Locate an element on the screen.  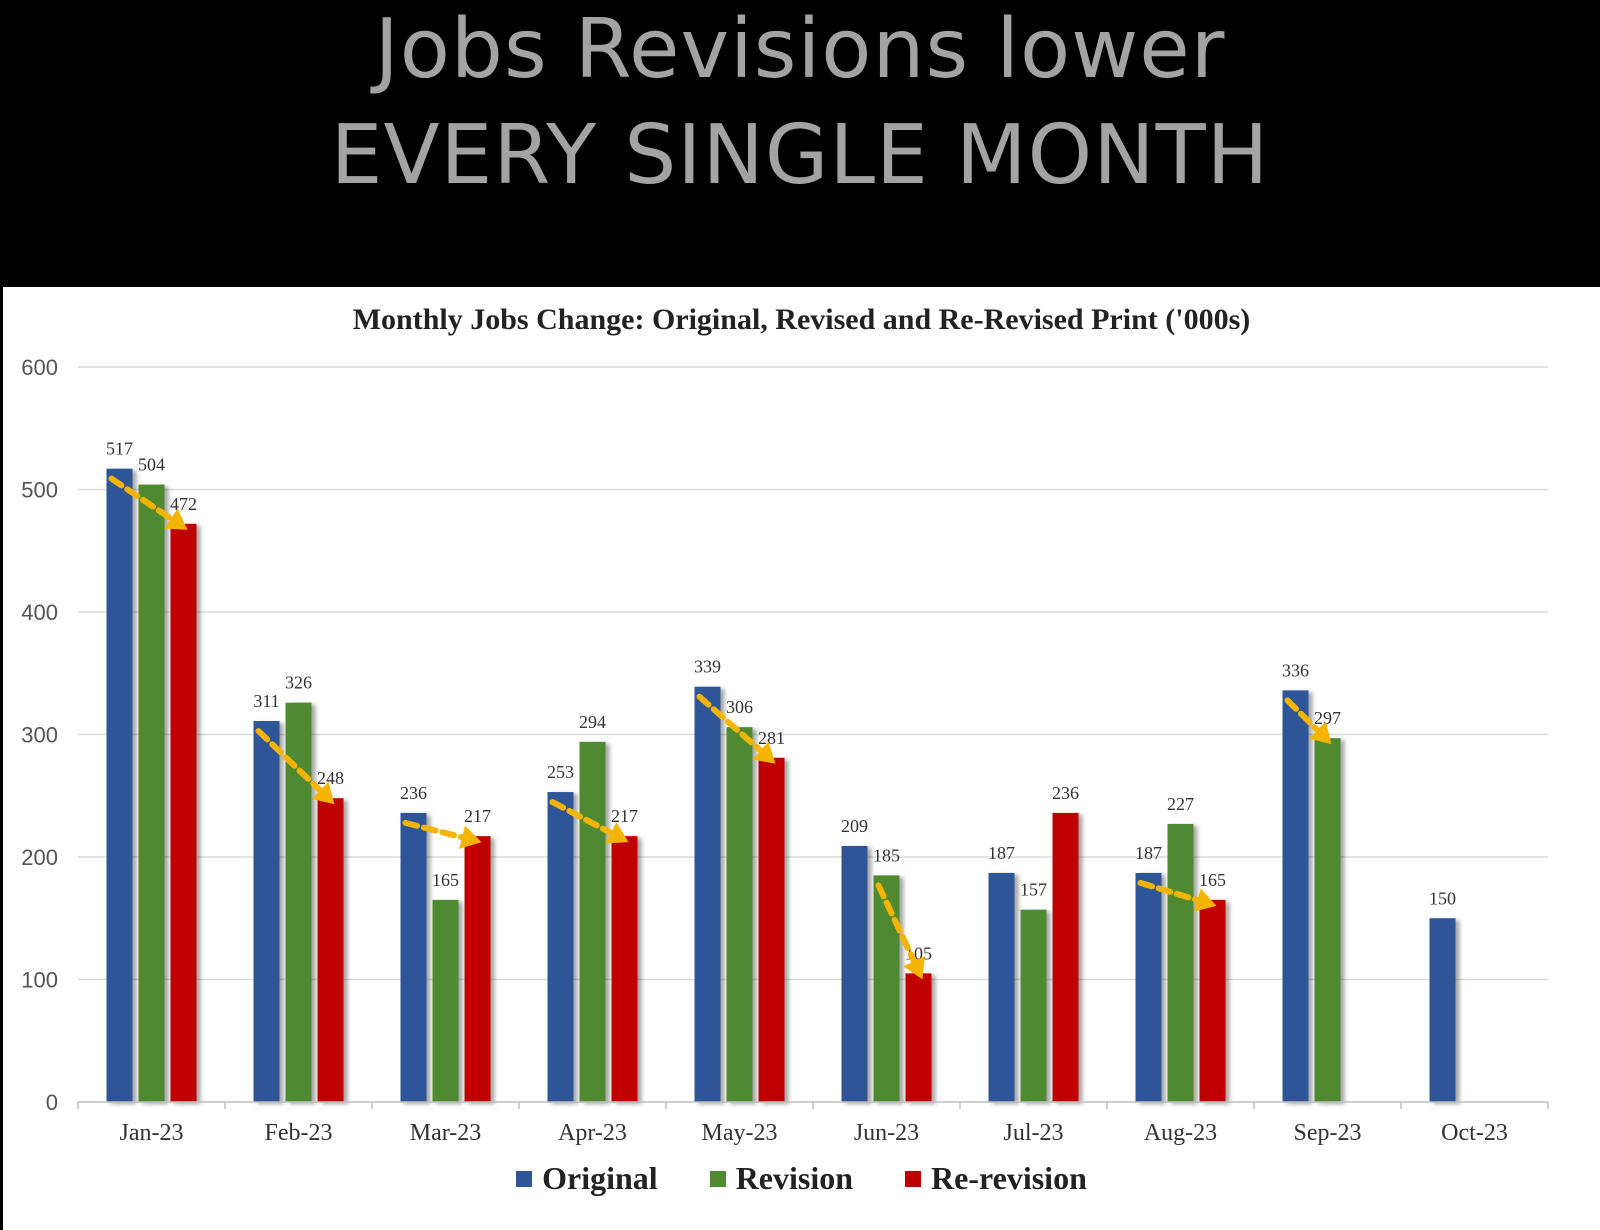
y-tick-label: 0 is located at coordinates (52, 1102).